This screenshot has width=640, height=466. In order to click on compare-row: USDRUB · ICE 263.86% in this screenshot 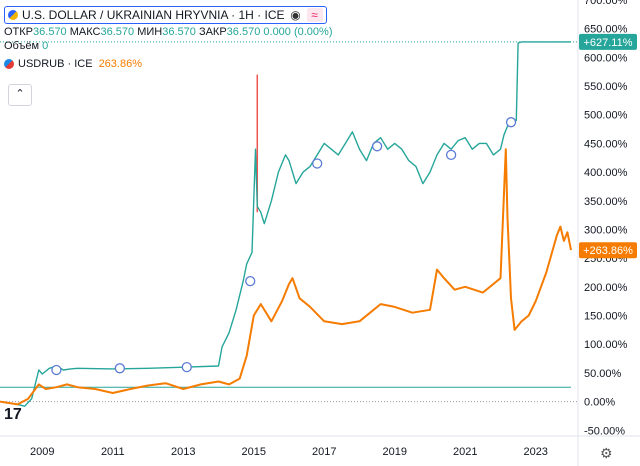, I will do `click(168, 64)`.